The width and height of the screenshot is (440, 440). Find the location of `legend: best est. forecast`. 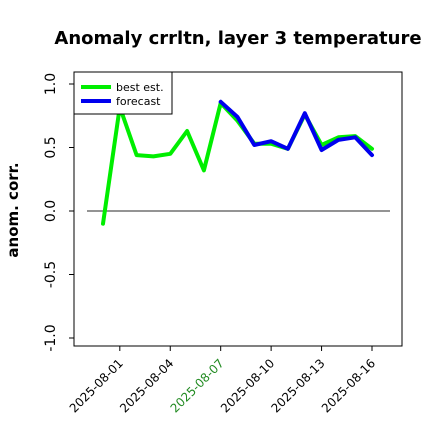

legend: best est. forecast is located at coordinates (123, 93).